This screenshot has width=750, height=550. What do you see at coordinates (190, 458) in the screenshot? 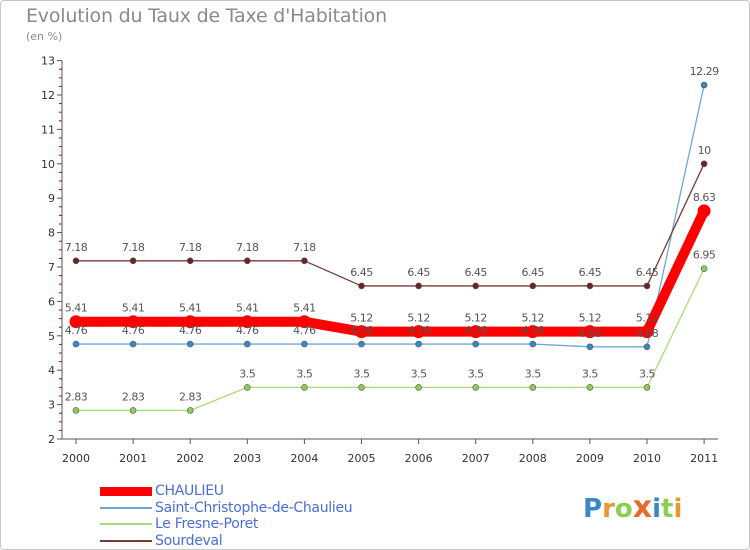
I see `x-tick-label: 2002` at bounding box center [190, 458].